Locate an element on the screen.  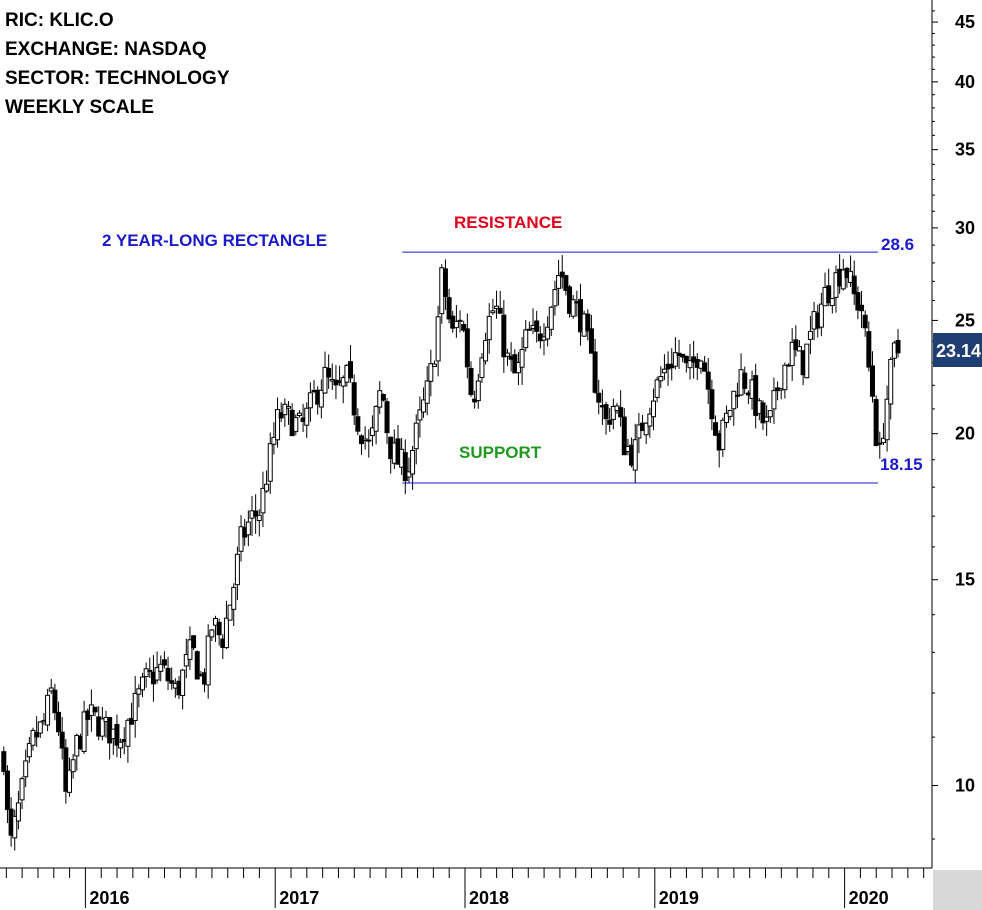
y-tick-label: 10 is located at coordinates (965, 786).